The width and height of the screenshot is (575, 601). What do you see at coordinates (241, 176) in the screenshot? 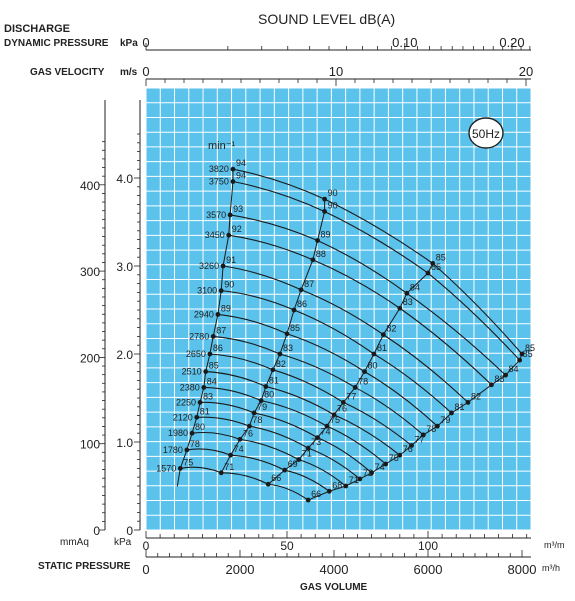
I see `sound-level-label: 94` at bounding box center [241, 176].